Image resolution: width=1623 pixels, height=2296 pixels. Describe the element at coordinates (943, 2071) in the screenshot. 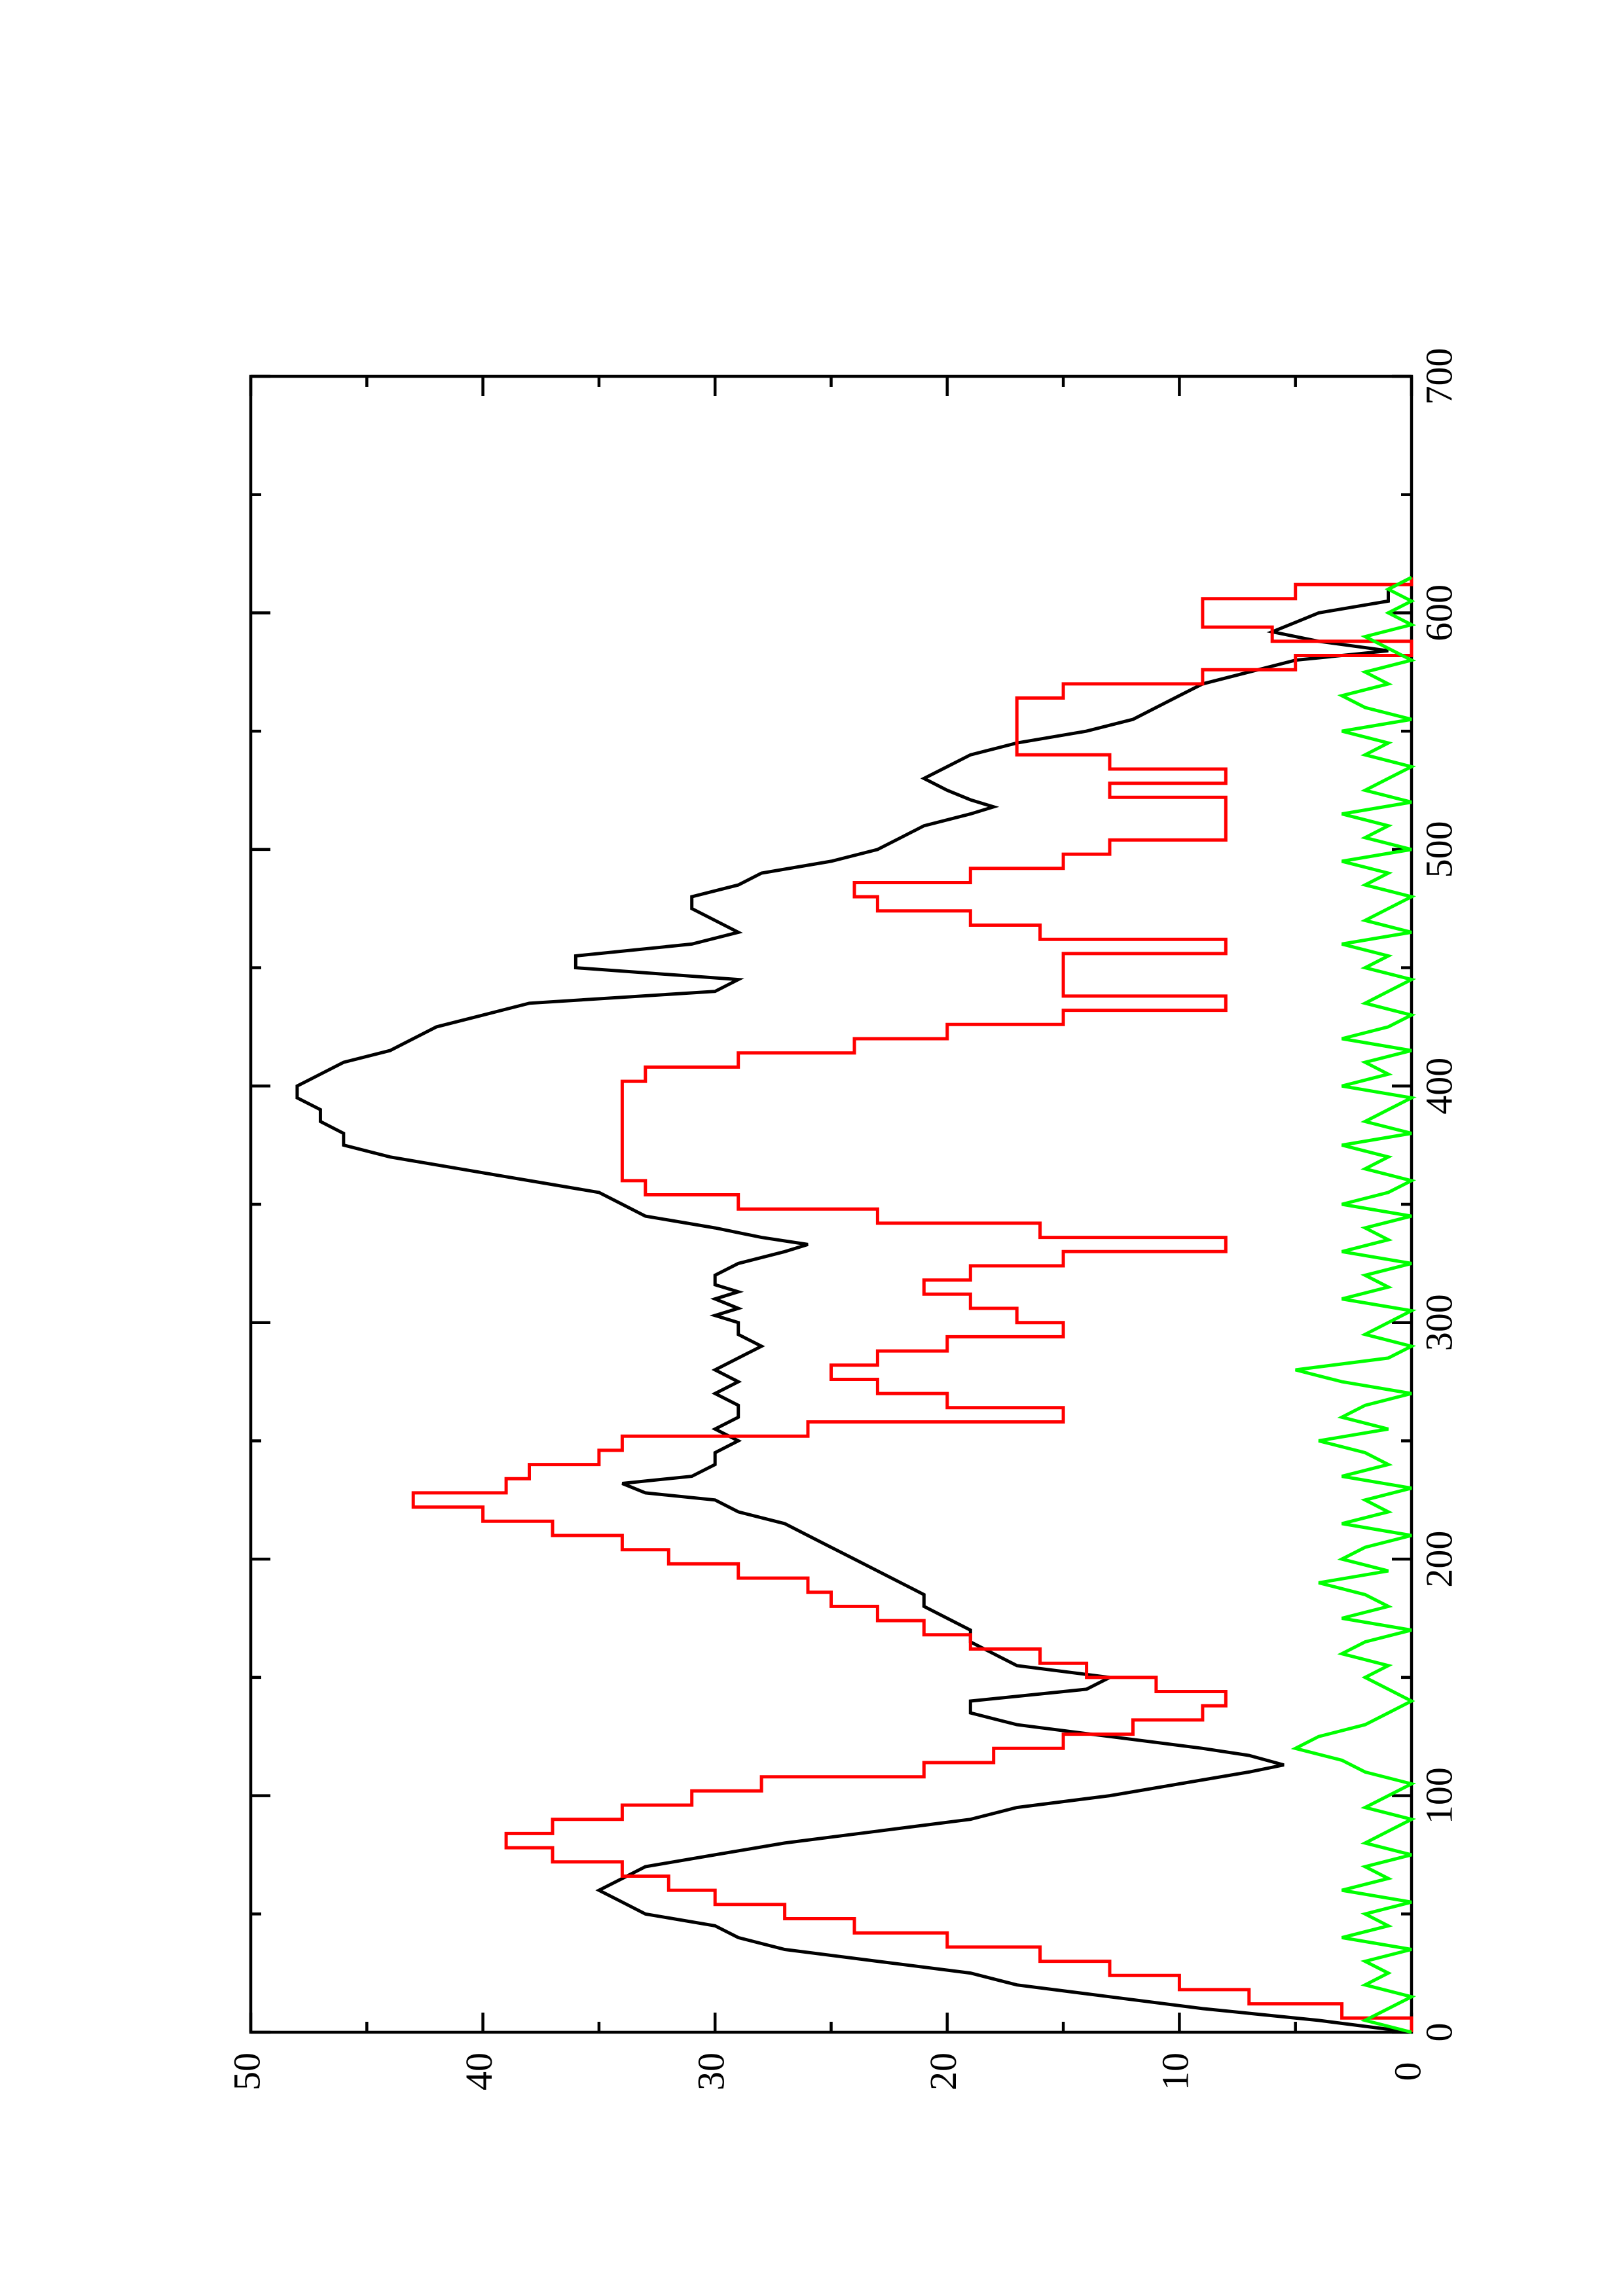

I see `y-tick-label: 20` at that location.